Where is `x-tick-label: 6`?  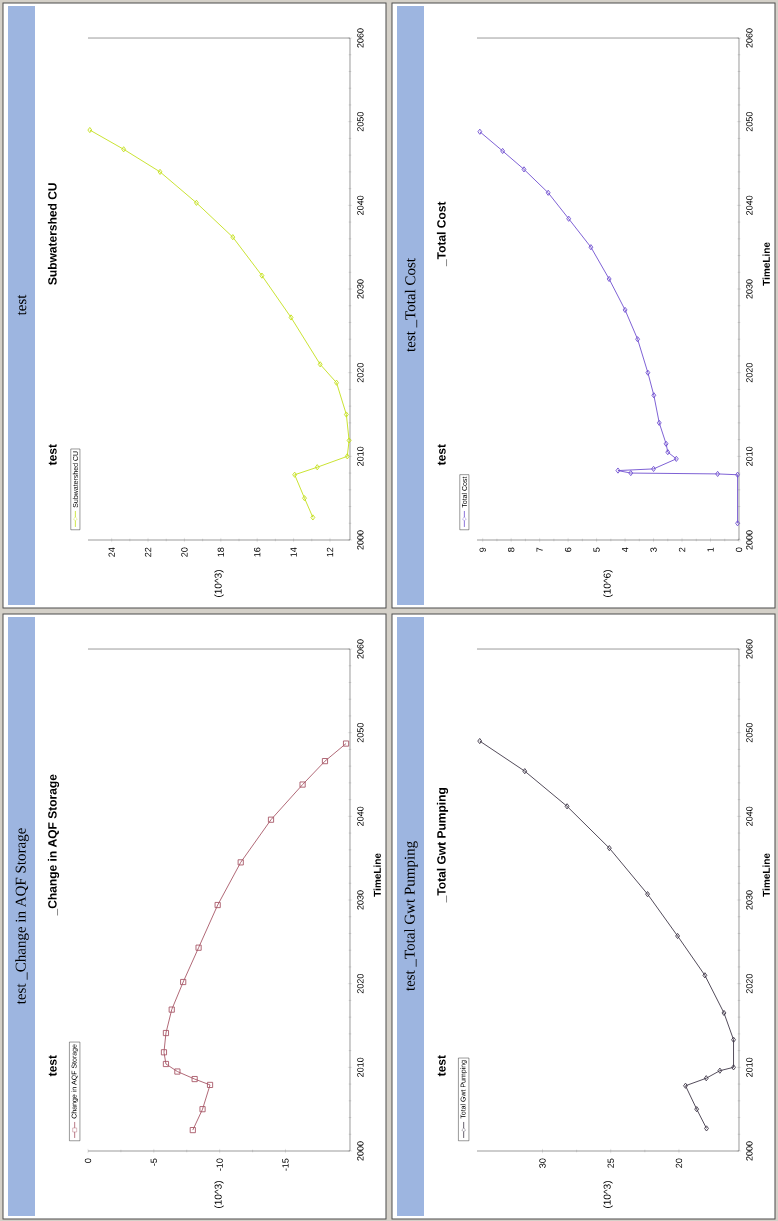 x-tick-label: 6 is located at coordinates (568, 549).